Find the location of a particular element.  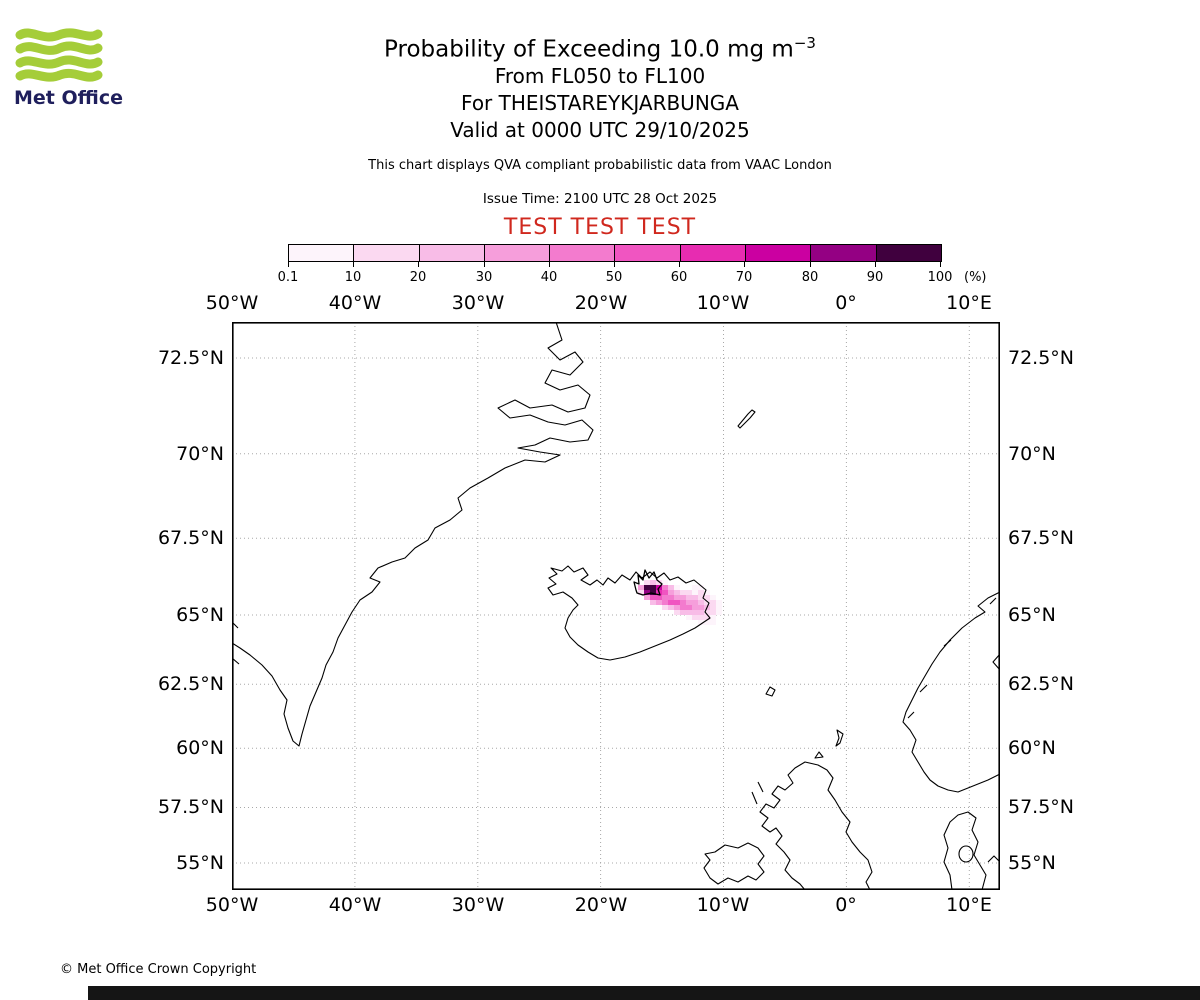

lon-label-bottom: 0° is located at coordinates (846, 905).